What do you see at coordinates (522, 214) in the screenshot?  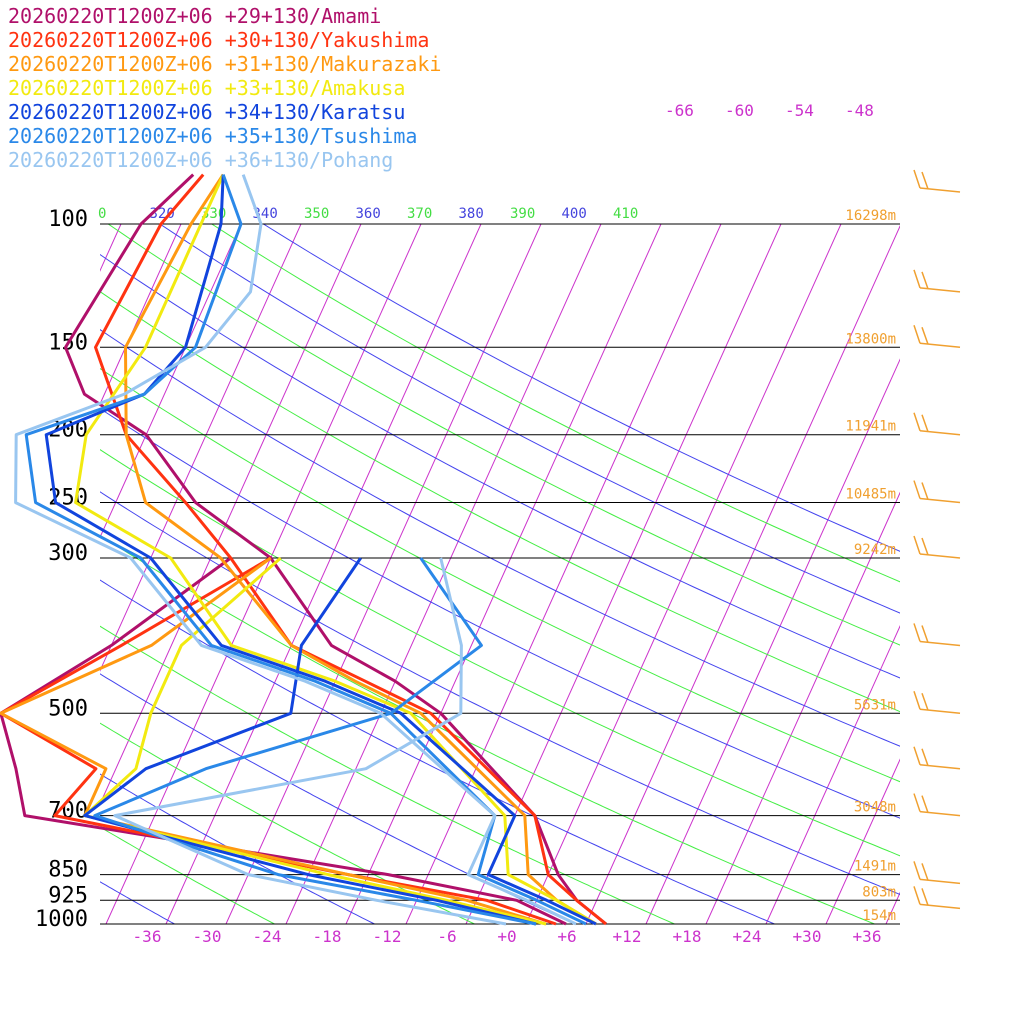 I see `theta-label: 390` at bounding box center [522, 214].